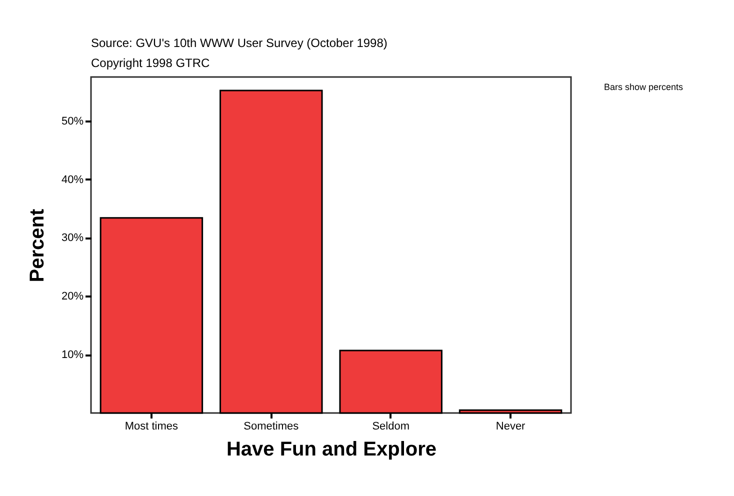  Describe the element at coordinates (72, 121) in the screenshot. I see `y-tick-label: 50%` at that location.